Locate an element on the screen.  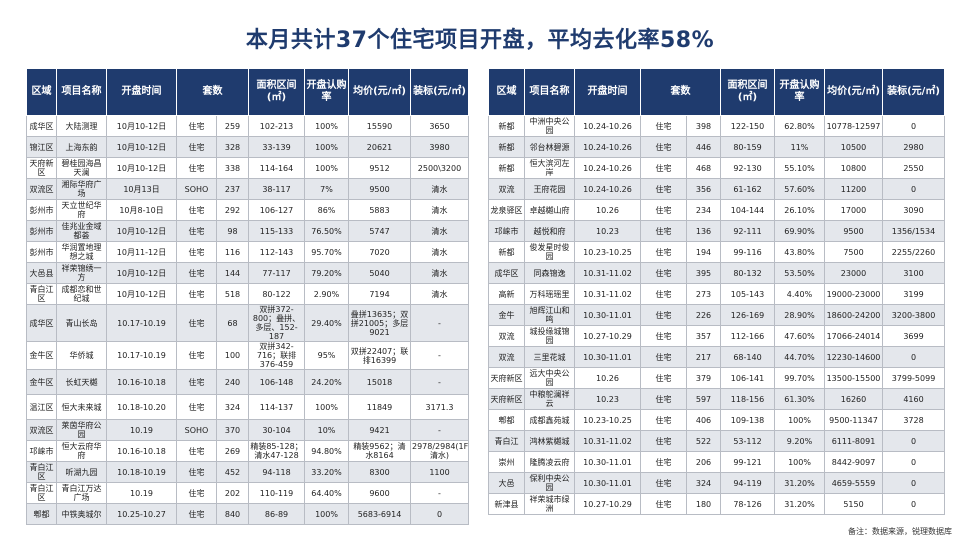
column-header: 项目名称 is located at coordinates (549, 92).